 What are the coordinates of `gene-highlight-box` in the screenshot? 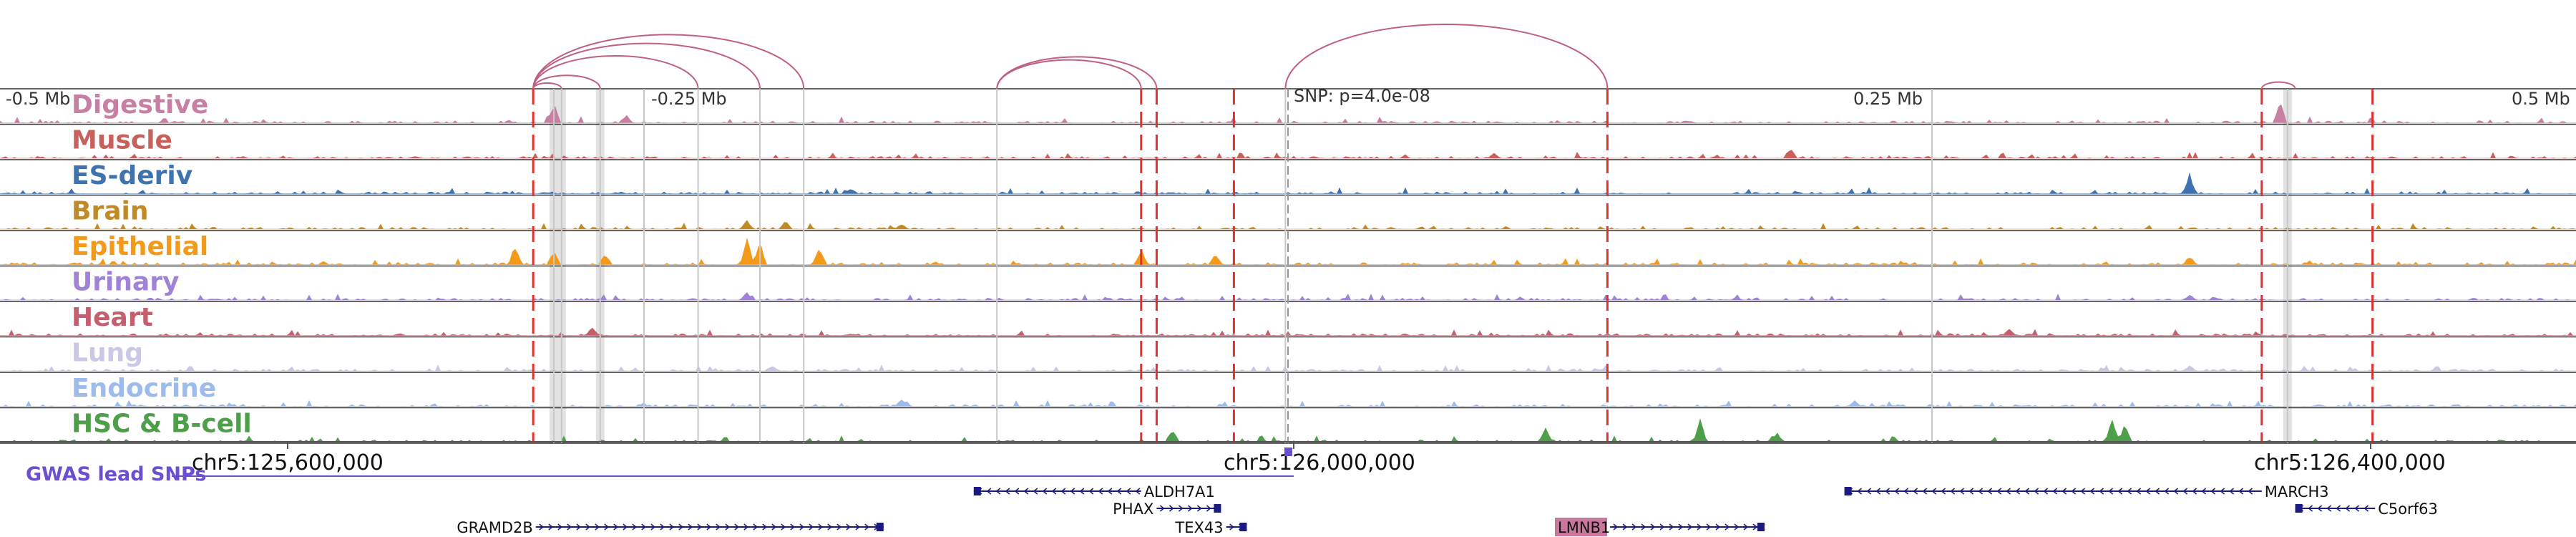 It's located at (1581, 527).